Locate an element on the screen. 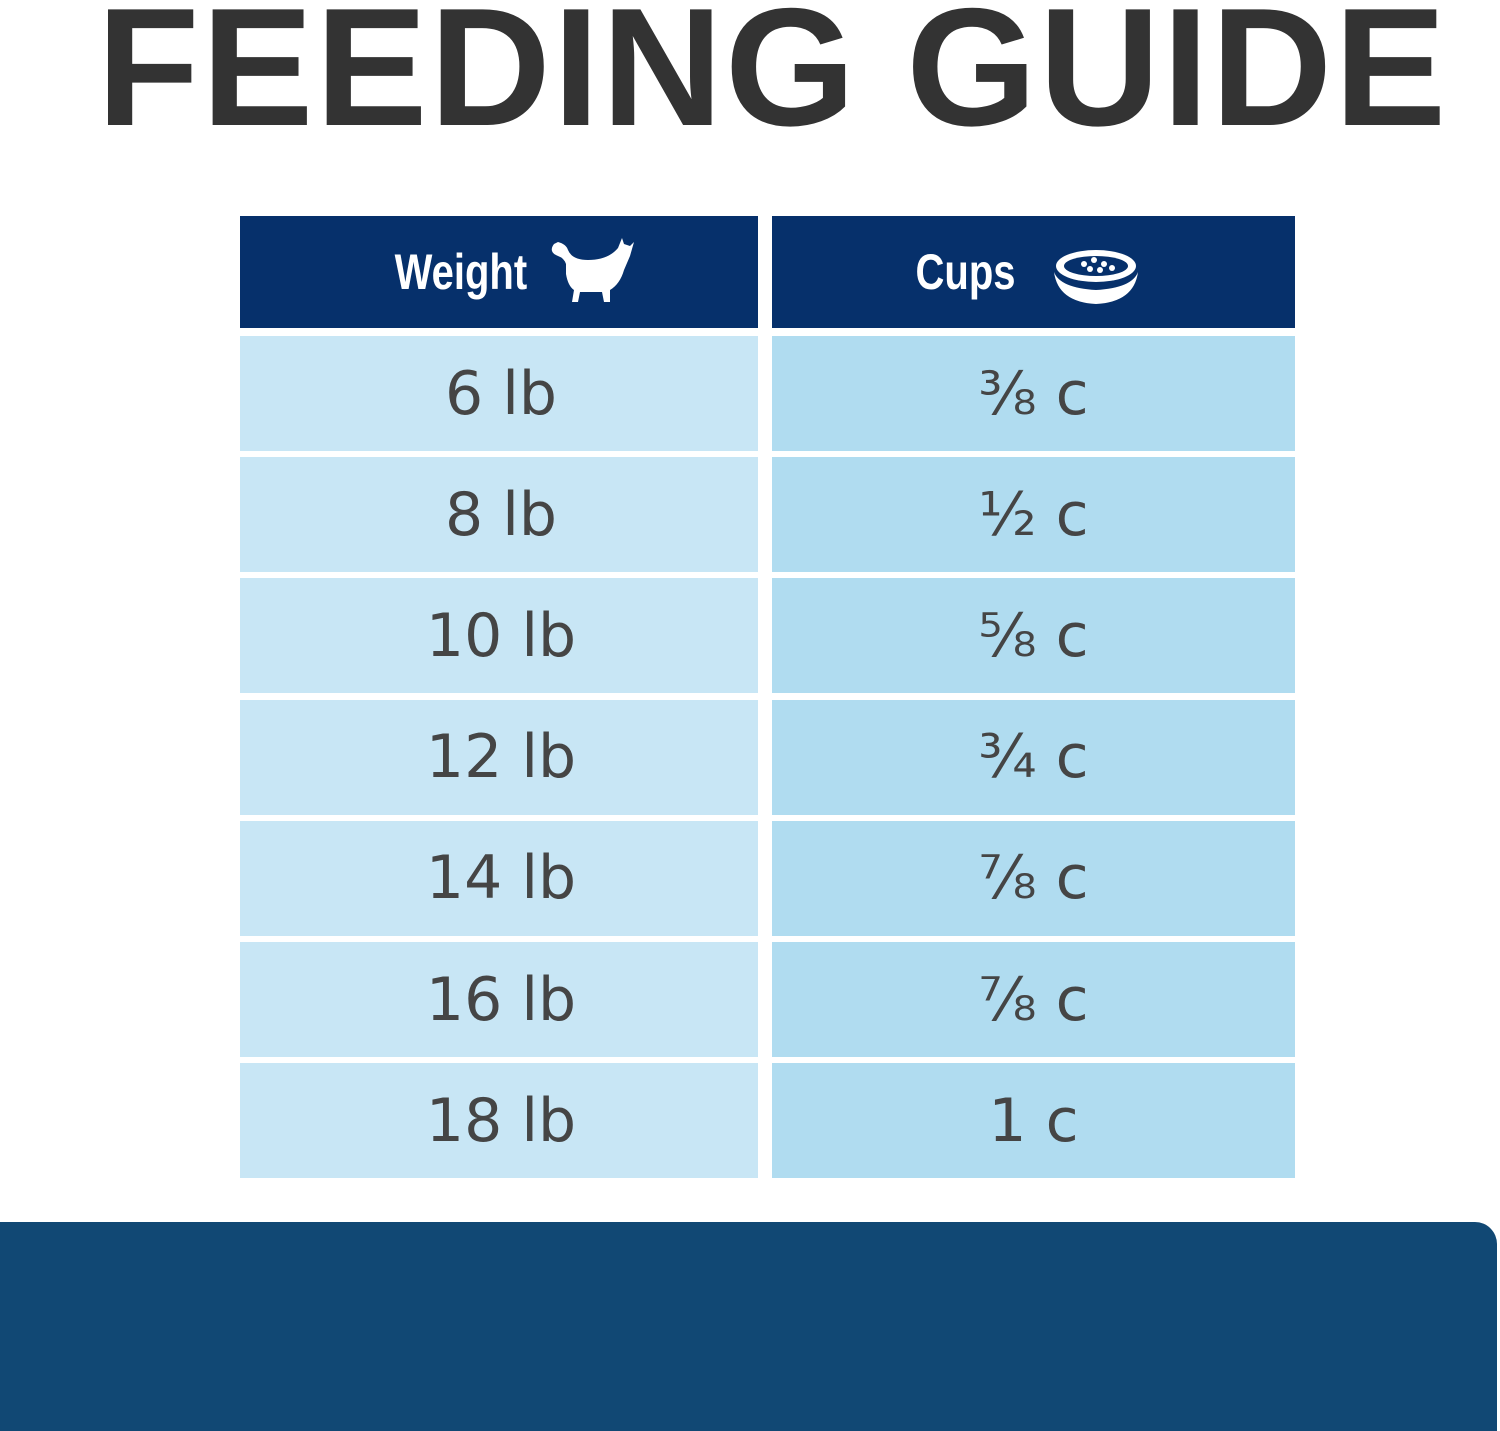 The width and height of the screenshot is (1500, 1431). cups-cell: ¾ c is located at coordinates (1033, 757).